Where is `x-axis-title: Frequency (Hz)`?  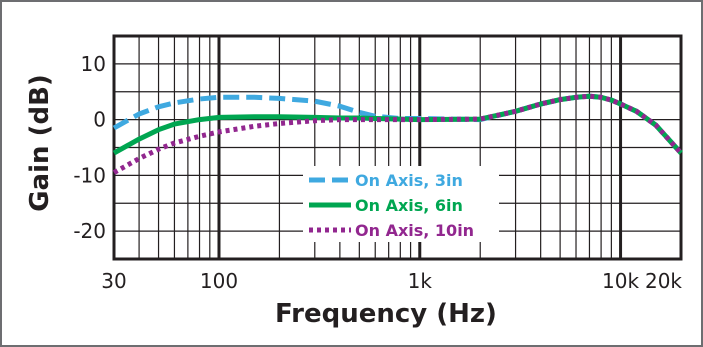
x-axis-title: Frequency (Hz) is located at coordinates (386, 314).